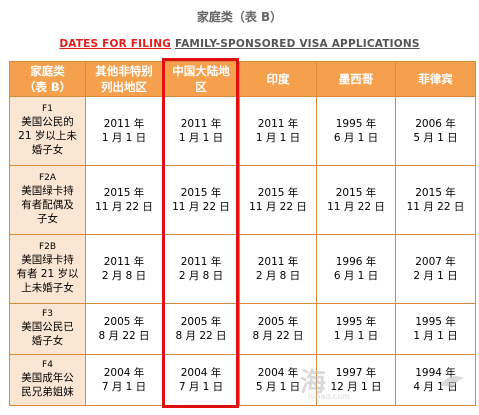 This screenshot has height=415, width=479. What do you see at coordinates (115, 44) in the screenshot?
I see `subtitle-dates-for-filing: DATES FOR FILING` at bounding box center [115, 44].